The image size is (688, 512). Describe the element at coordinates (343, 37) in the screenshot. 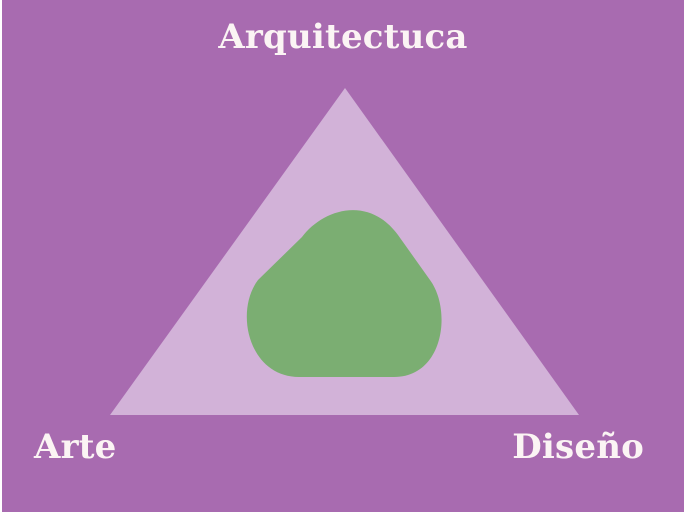

I see `label-architecture: Arquitectuca` at that location.